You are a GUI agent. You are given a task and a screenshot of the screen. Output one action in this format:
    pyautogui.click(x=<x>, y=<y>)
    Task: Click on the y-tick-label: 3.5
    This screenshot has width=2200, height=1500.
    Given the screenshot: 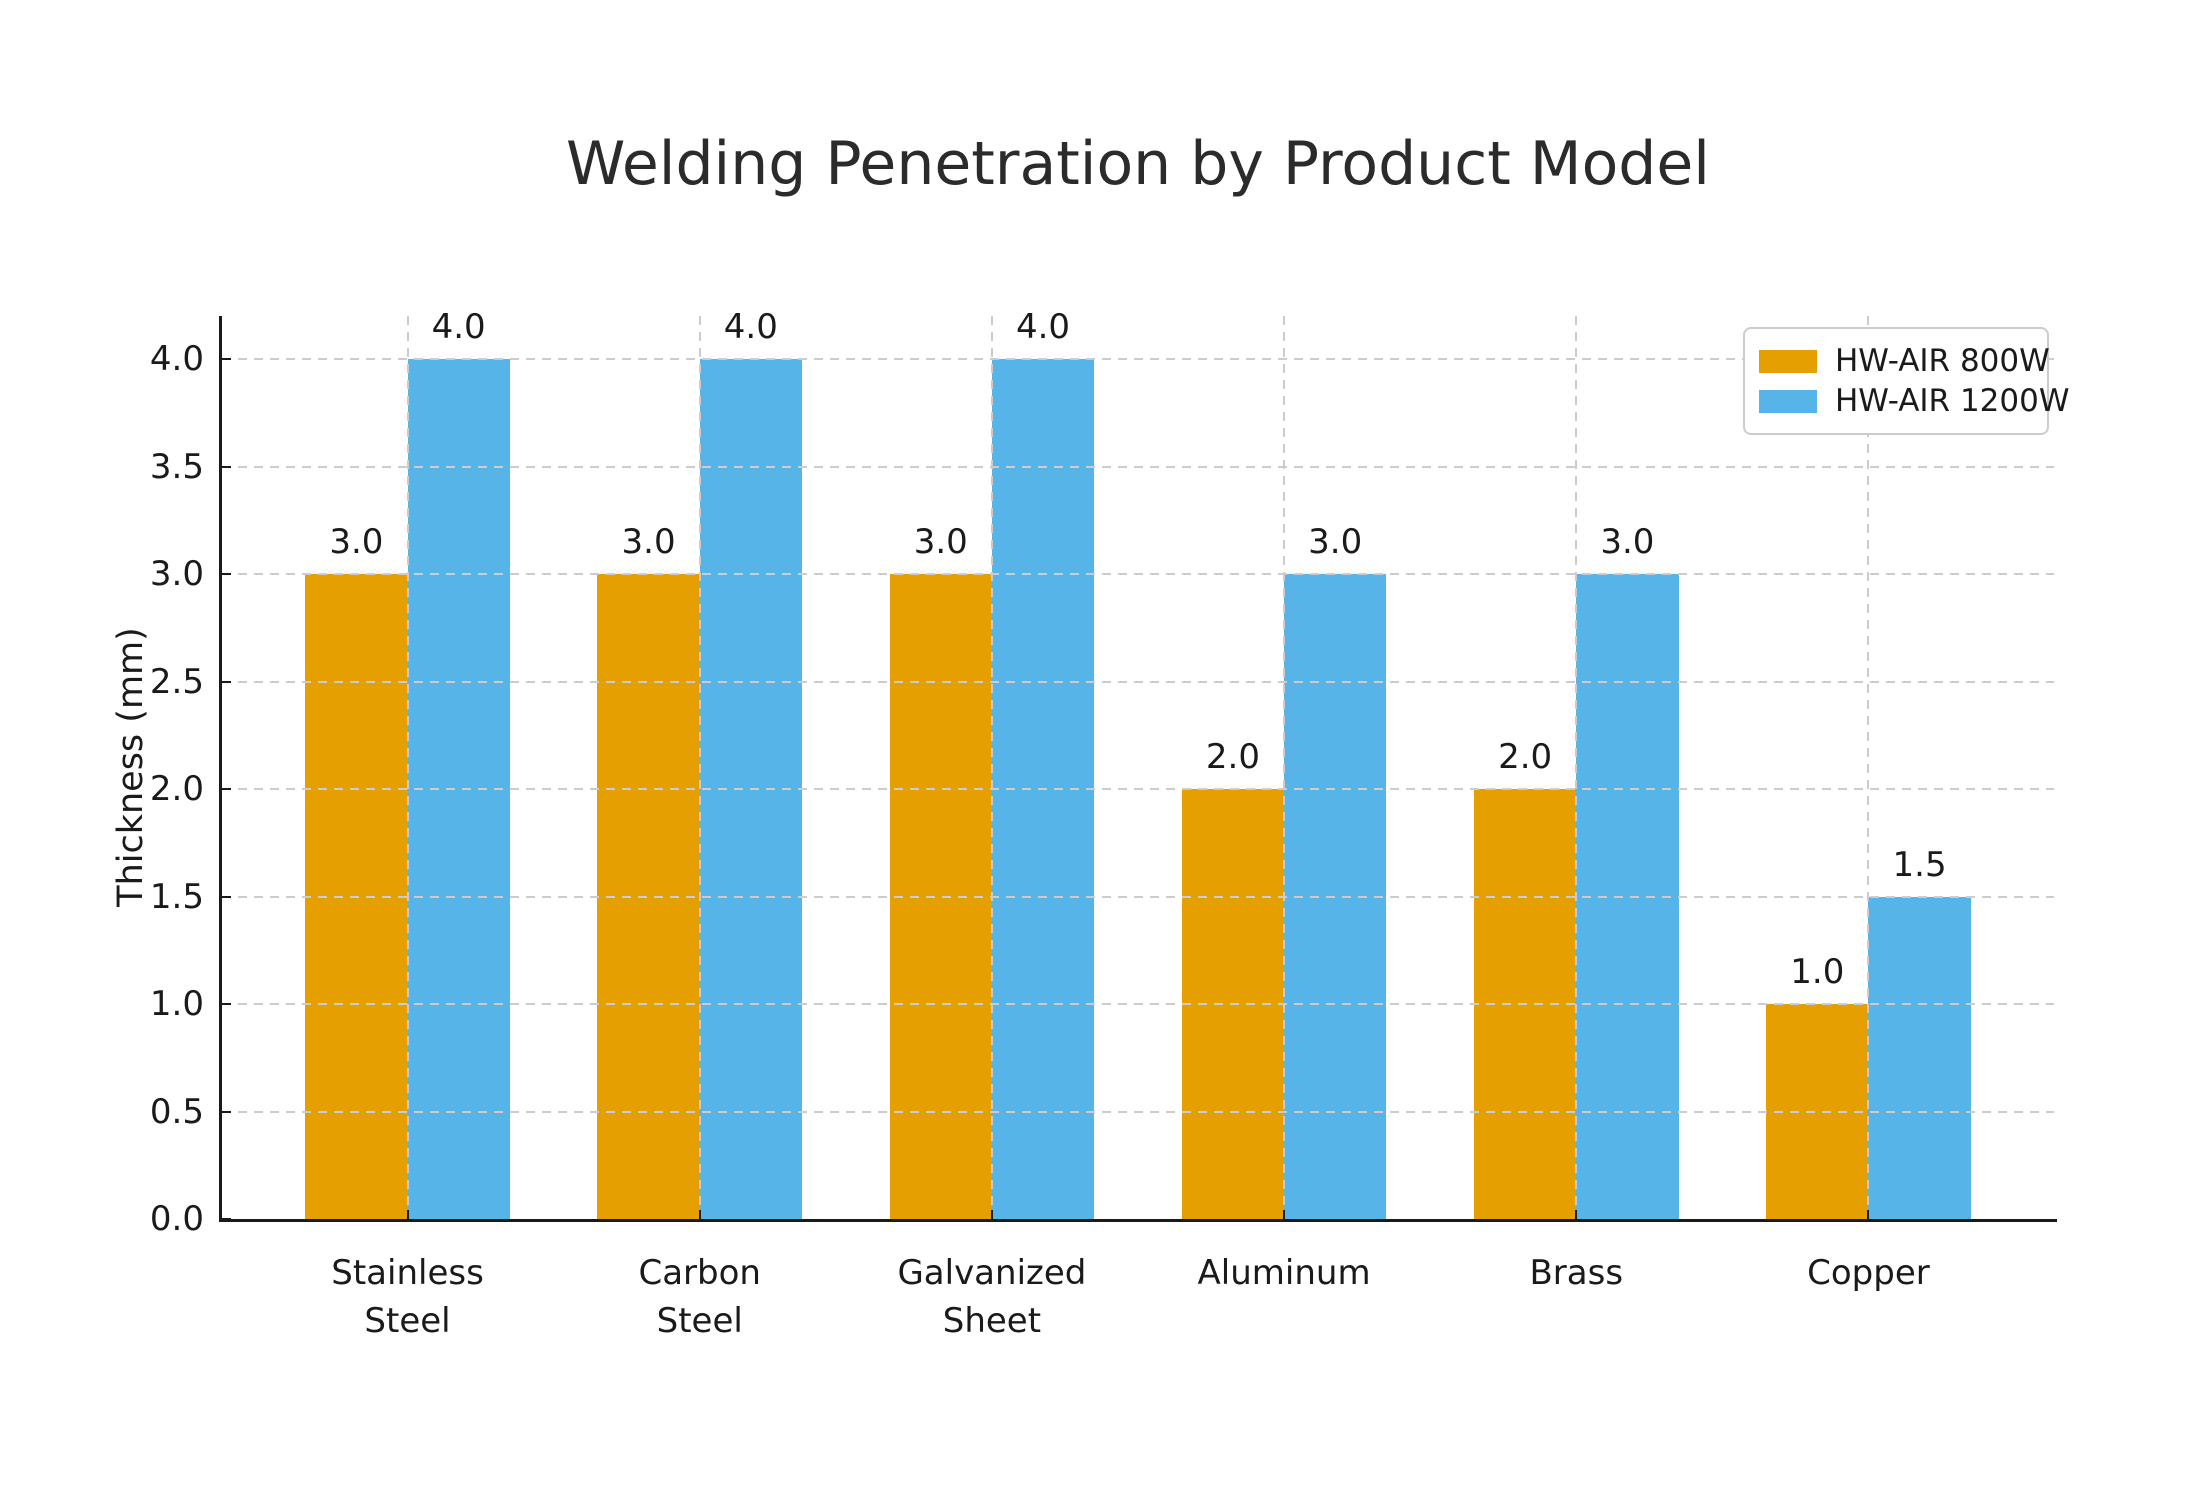 What is the action you would take?
    pyautogui.click(x=176, y=466)
    